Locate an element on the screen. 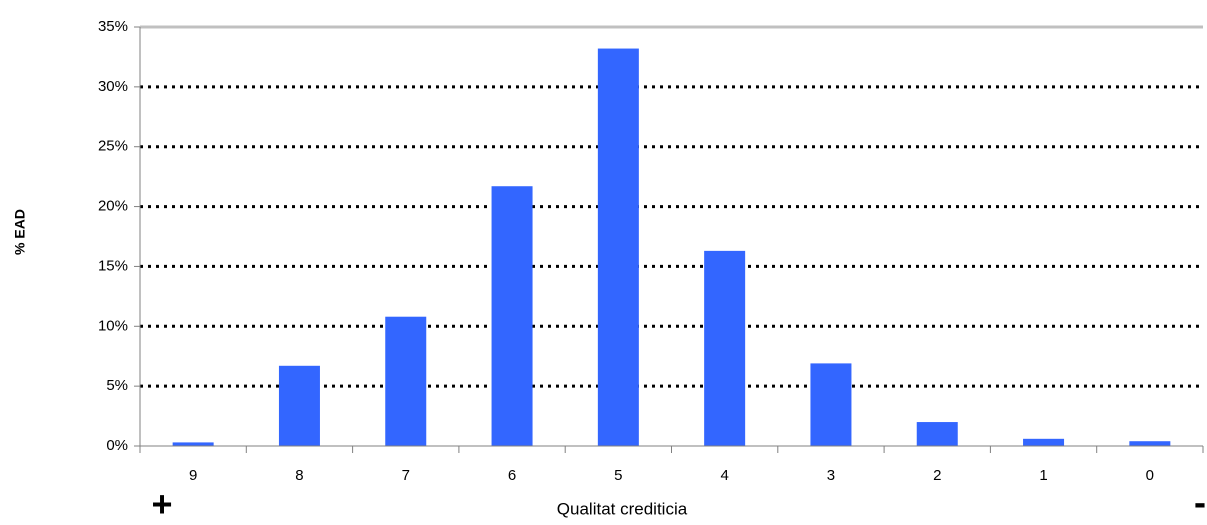 Image resolution: width=1207 pixels, height=525 pixels. y-tick-label: 35% is located at coordinates (113, 26).